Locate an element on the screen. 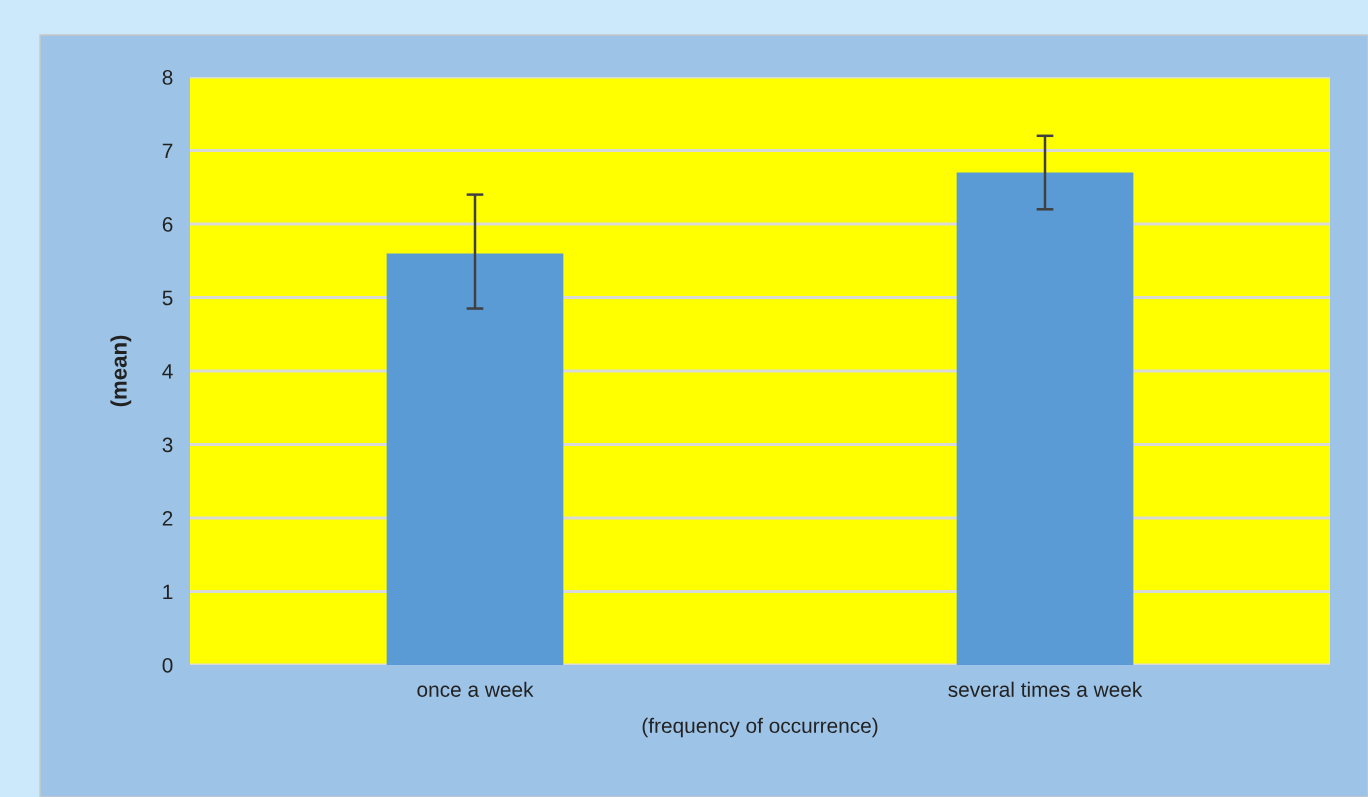 This screenshot has width=1368, height=797. x-tick-label: several times a week is located at coordinates (1045, 689).